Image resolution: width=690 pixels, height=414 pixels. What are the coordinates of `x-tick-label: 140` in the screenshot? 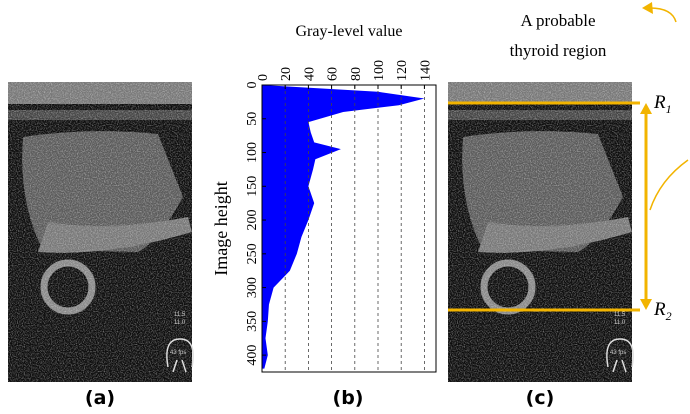 It's located at (425, 70).